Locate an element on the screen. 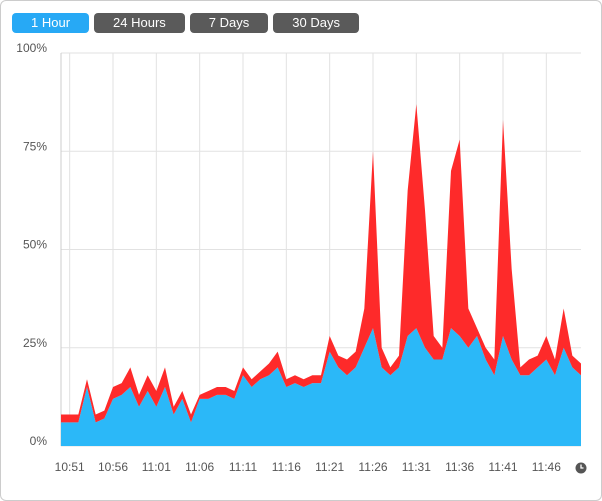 The width and height of the screenshot is (602, 501). y-tick-label: 0% is located at coordinates (39, 441).